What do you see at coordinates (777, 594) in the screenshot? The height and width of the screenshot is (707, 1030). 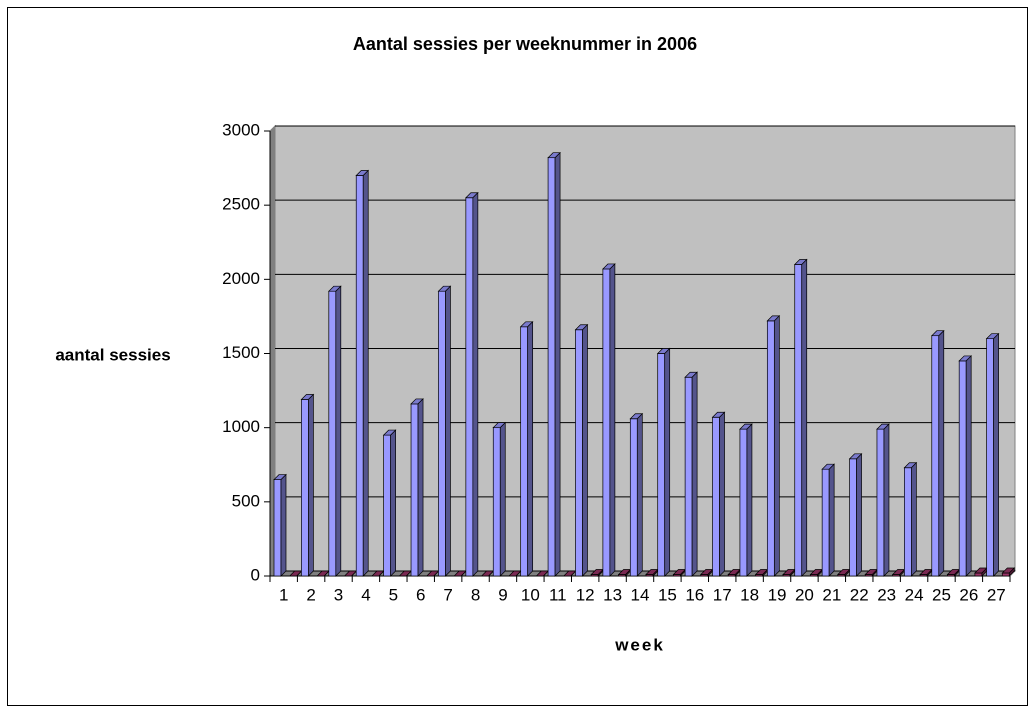 I see `x-tick-label: 19` at bounding box center [777, 594].